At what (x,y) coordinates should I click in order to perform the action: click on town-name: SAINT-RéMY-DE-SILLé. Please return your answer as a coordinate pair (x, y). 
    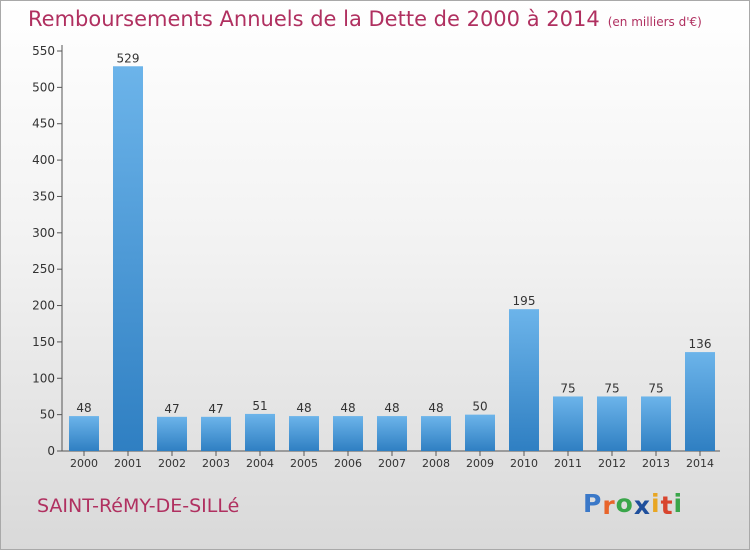
    Looking at the image, I should click on (138, 506).